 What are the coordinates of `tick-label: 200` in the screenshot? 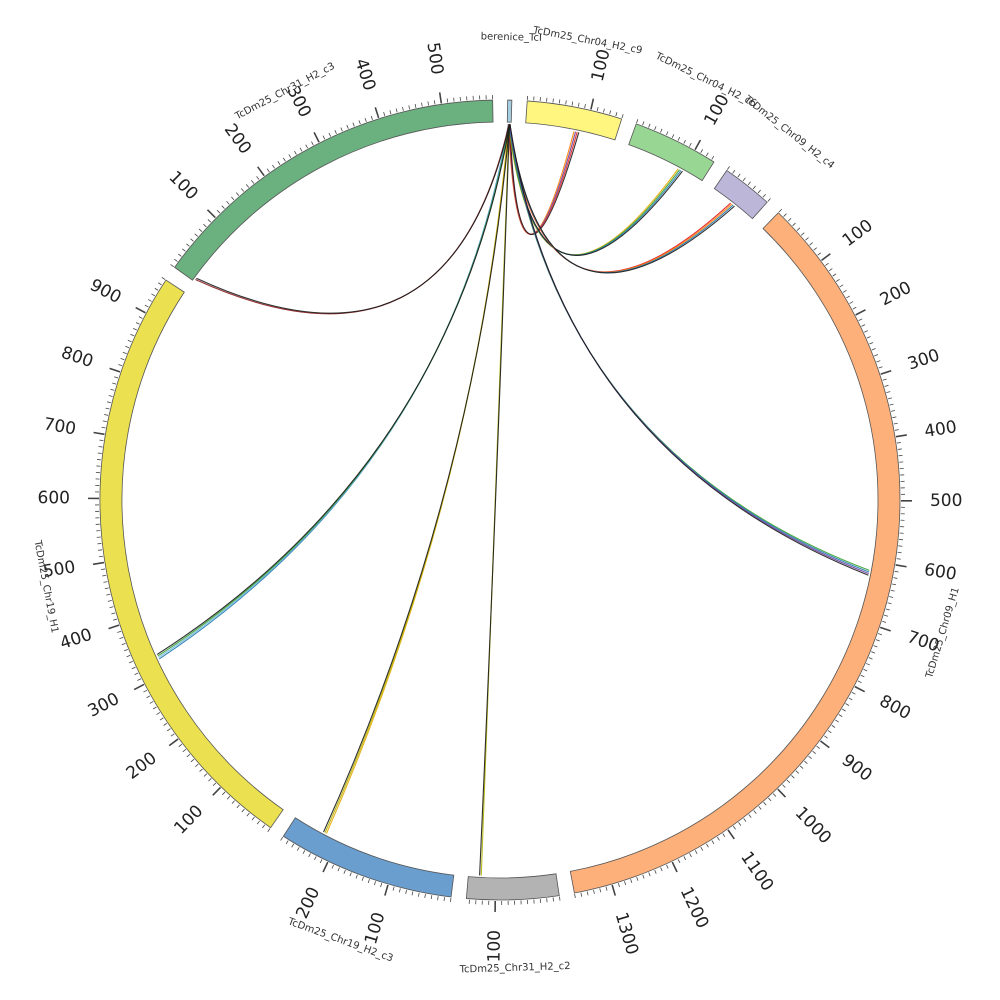 It's located at (237, 139).